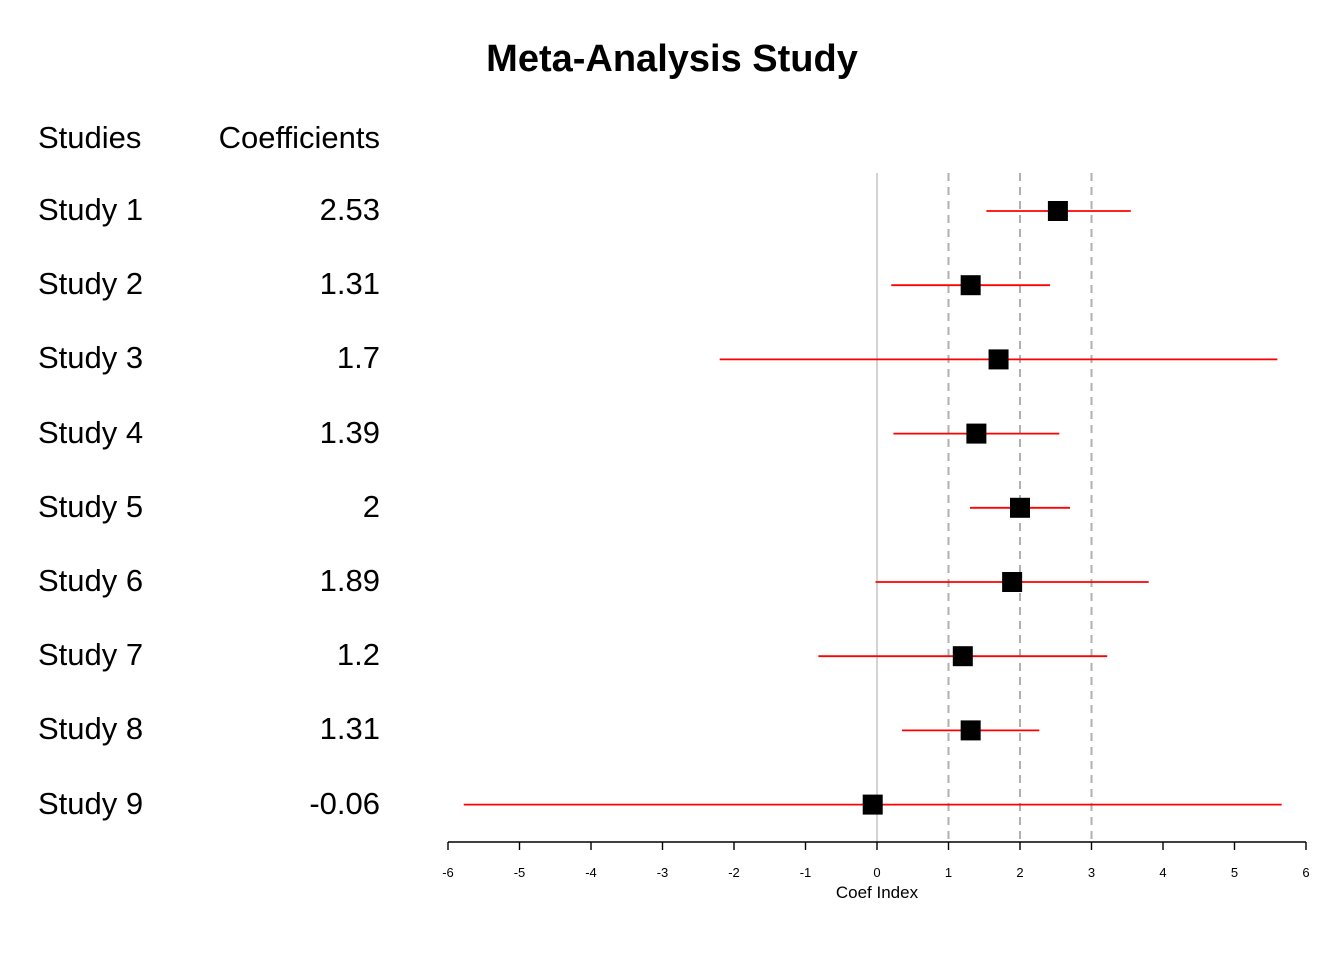 This screenshot has height=960, width=1344. I want to click on x-tick-label: -5, so click(520, 872).